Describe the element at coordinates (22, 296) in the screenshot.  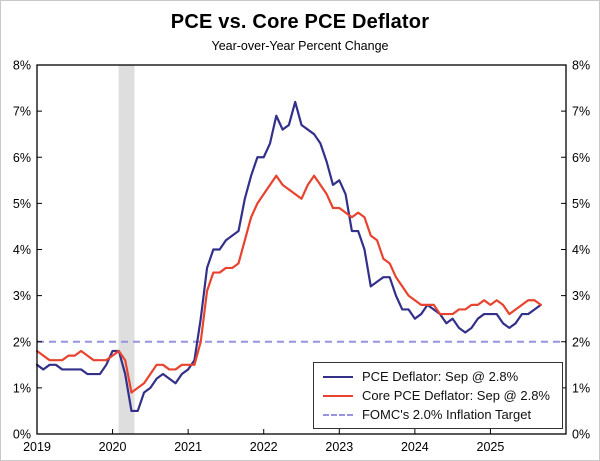
I see `y-axis-label-left: 3%` at that location.